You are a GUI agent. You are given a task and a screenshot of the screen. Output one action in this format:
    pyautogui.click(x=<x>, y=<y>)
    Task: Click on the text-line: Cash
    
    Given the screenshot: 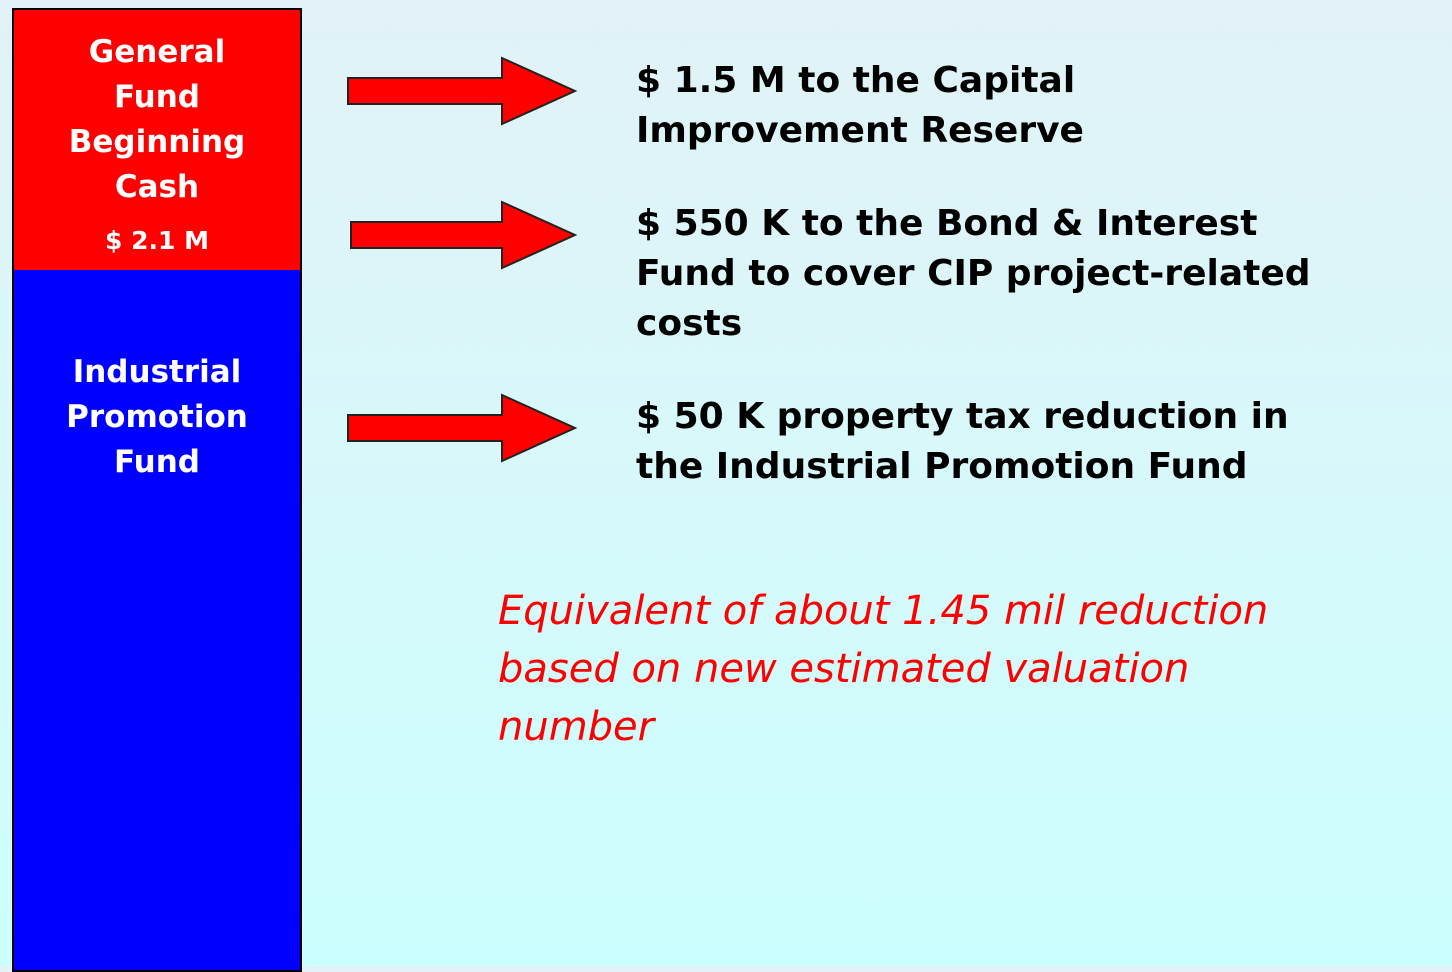 What is the action you would take?
    pyautogui.click(x=157, y=187)
    